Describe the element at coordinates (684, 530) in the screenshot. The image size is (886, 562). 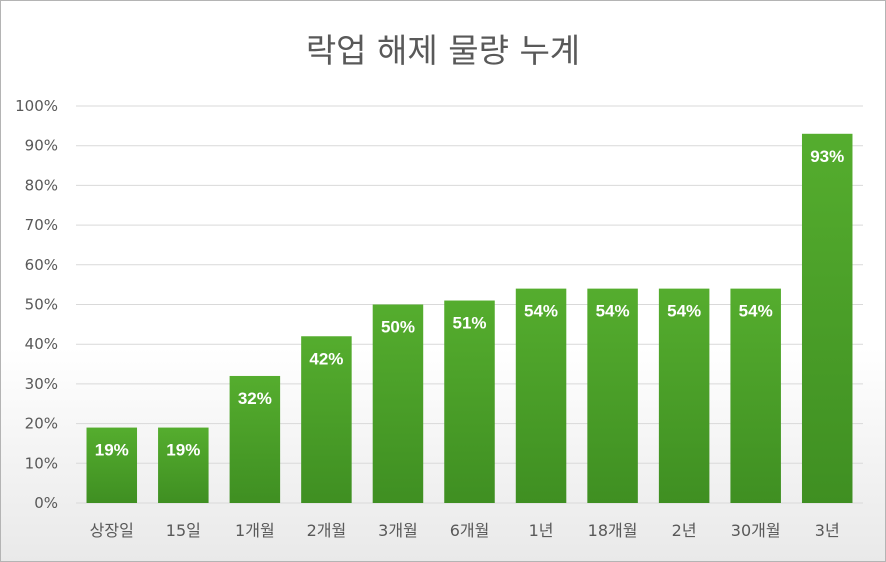
I see `category-label: 2년` at that location.